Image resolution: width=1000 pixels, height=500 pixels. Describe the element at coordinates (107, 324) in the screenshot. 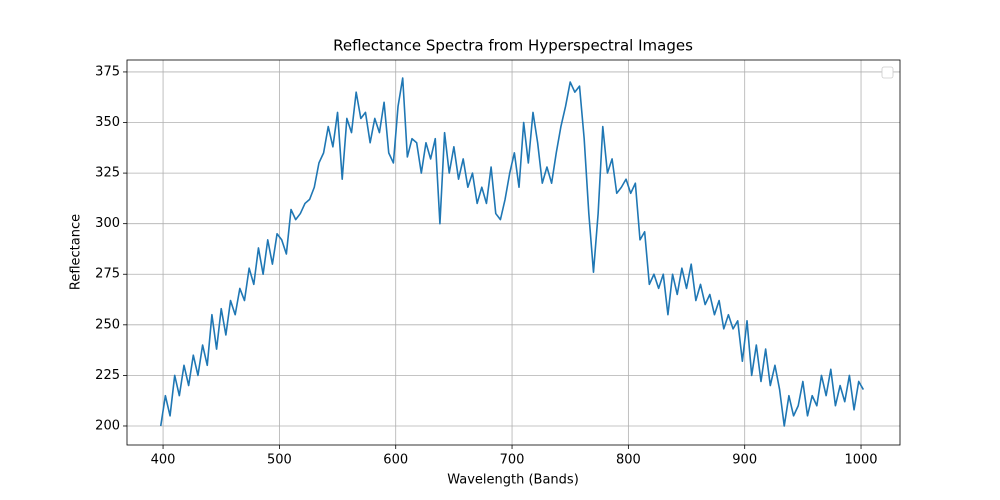

I see `y-tick-label: 250` at that location.